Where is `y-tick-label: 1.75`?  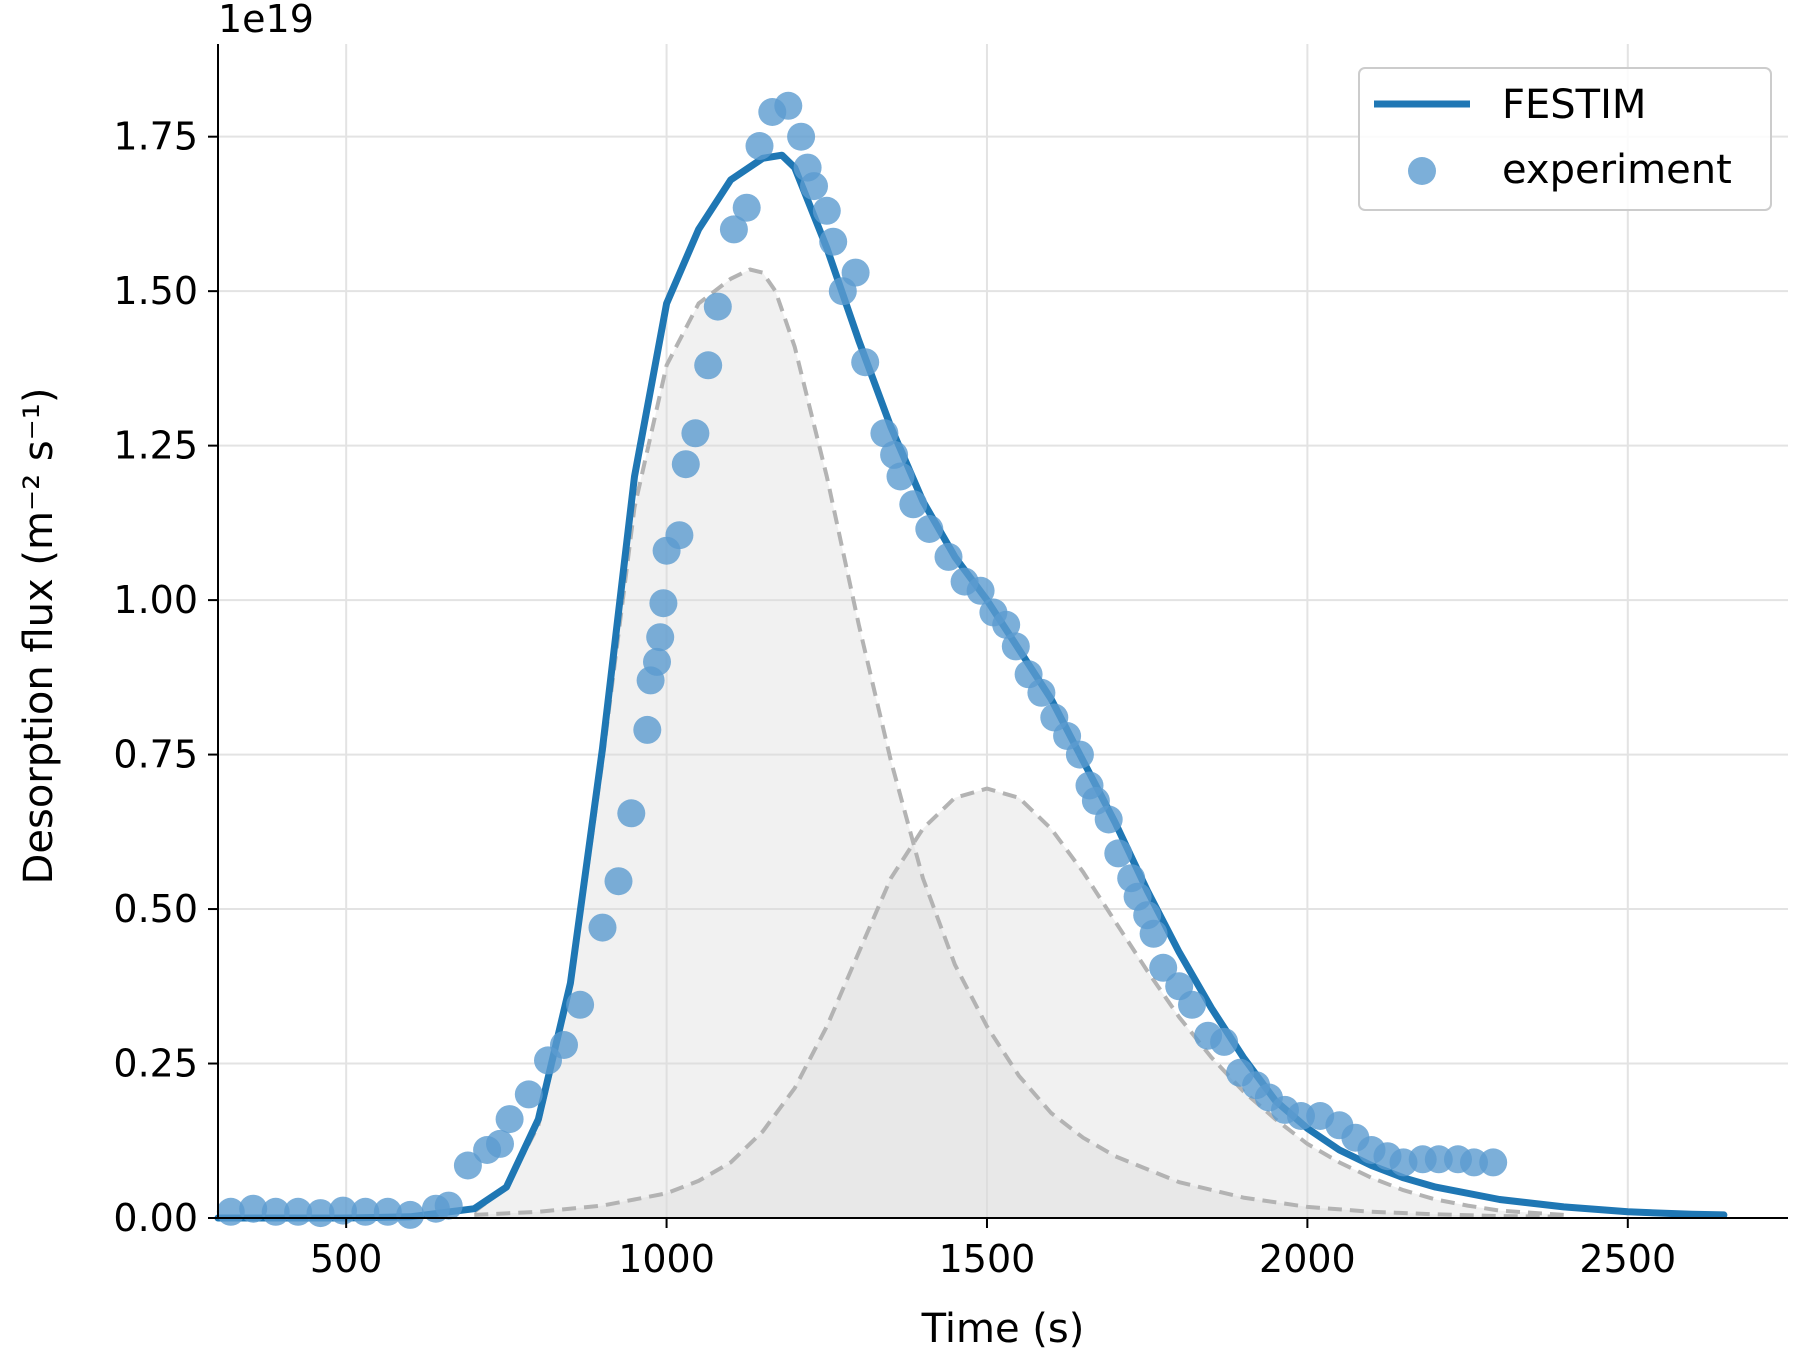 y-tick-label: 1.75 is located at coordinates (155, 137).